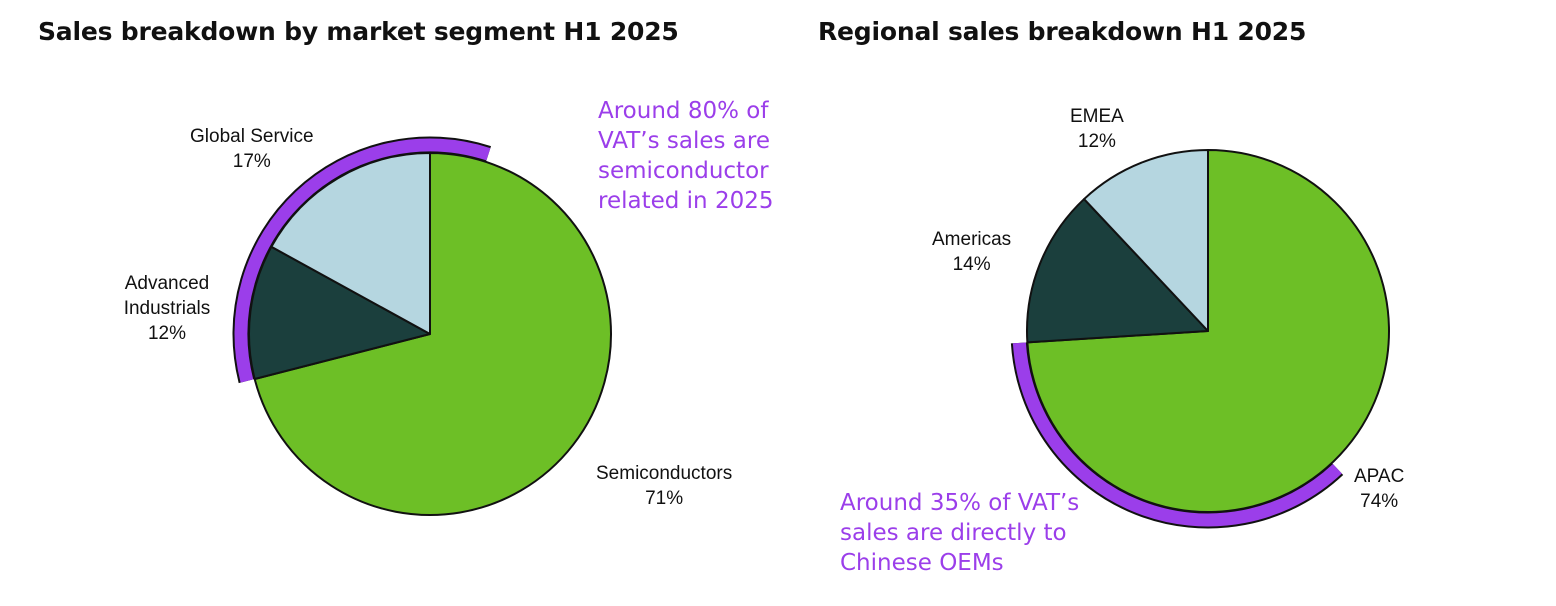 This screenshot has width=1556, height=606. I want to click on slice-label-americas: Americas 14%, so click(972, 252).